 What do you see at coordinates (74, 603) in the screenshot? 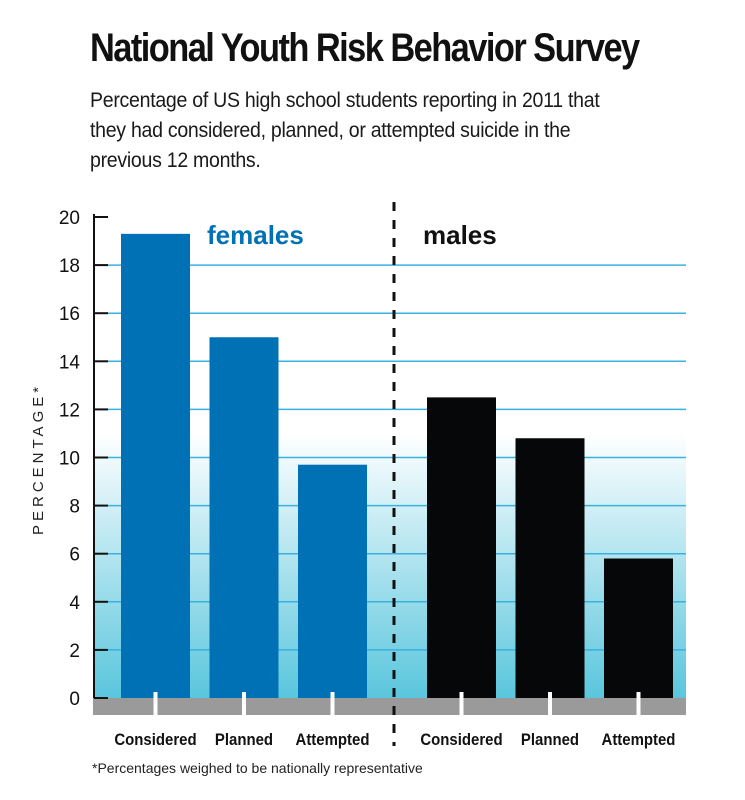
I see `y-tick-label: 4` at bounding box center [74, 603].